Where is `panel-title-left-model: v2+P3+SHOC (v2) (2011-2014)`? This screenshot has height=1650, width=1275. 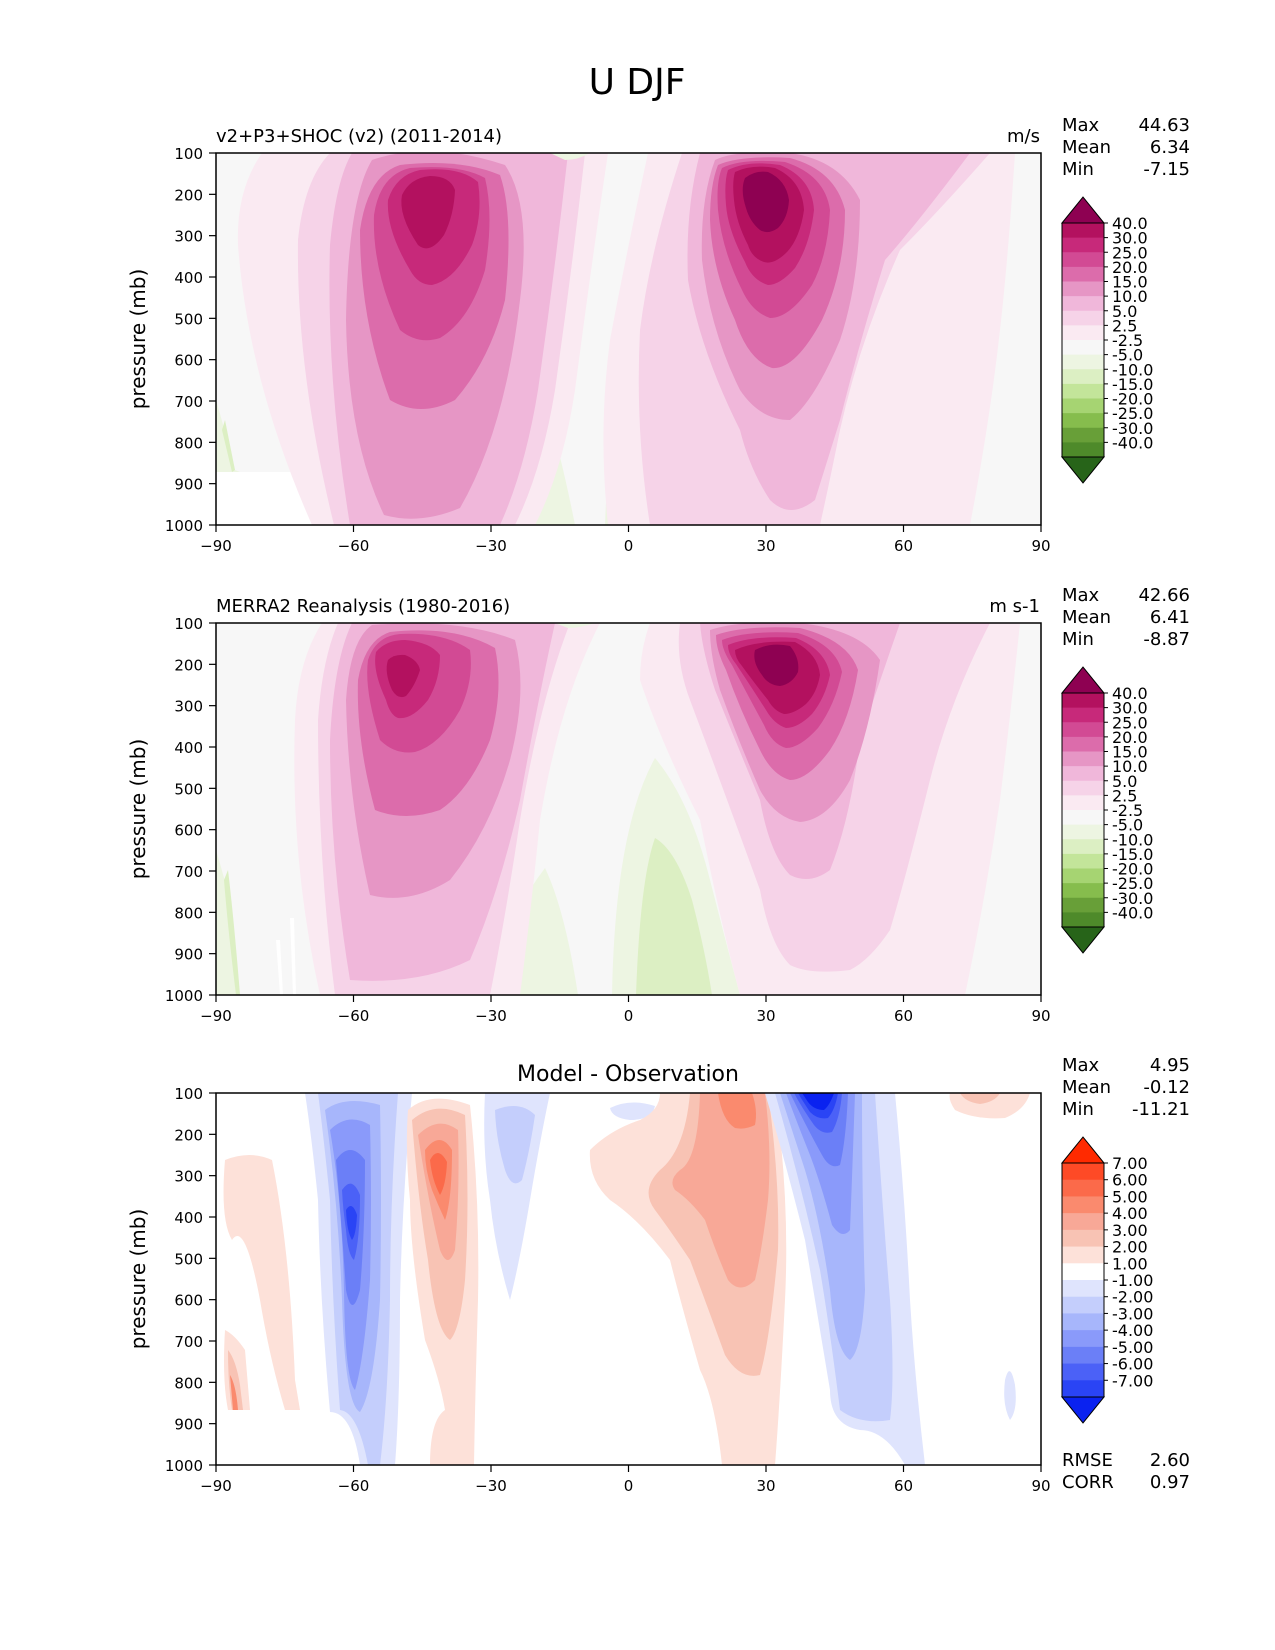 panel-title-left-model: v2+P3+SHOC (v2) (2011-2014) is located at coordinates (359, 136).